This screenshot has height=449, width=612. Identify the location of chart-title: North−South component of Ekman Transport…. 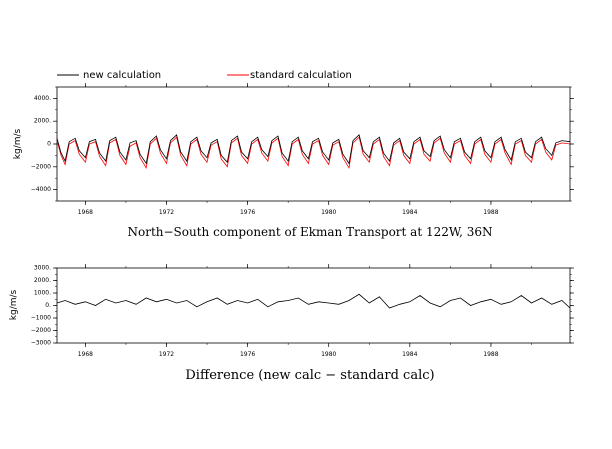
(309, 232).